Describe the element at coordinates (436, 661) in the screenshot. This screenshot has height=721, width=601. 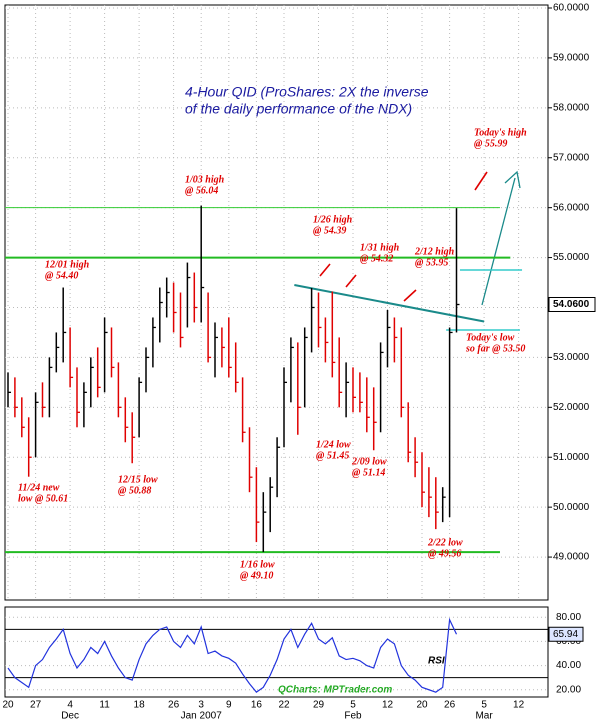
I see `rsi-label: RSI` at that location.